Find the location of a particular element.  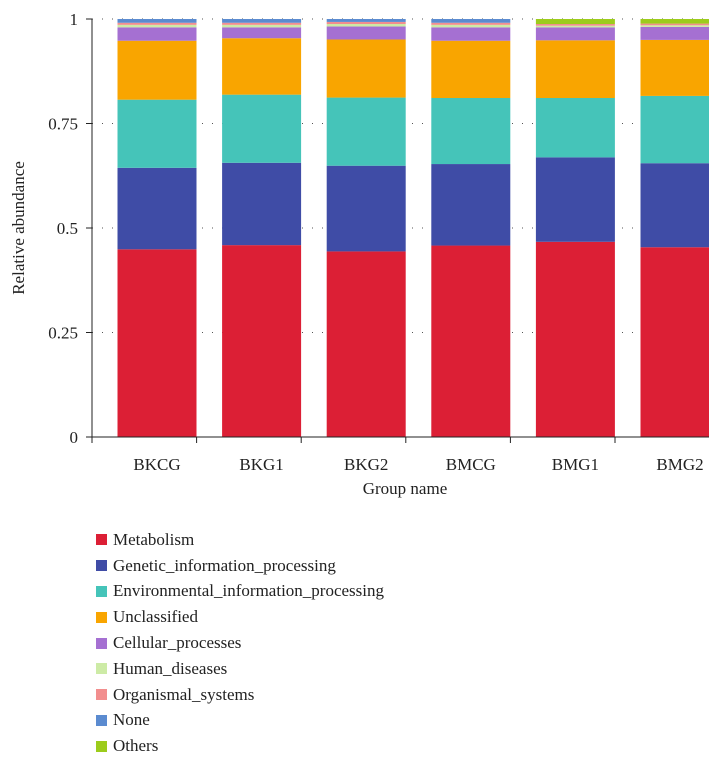

legend-item: None is located at coordinates (240, 721).